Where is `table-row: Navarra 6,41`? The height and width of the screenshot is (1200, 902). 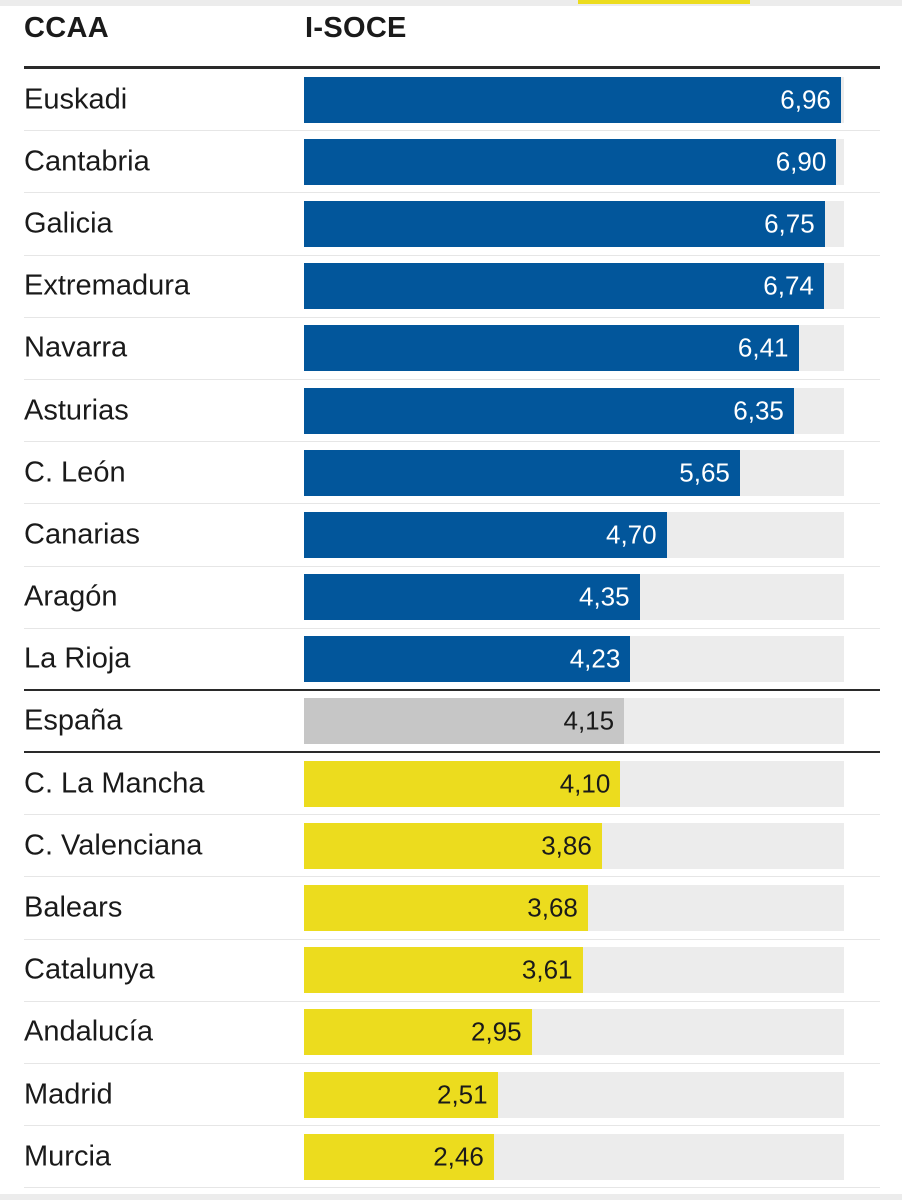 table-row: Navarra 6,41 is located at coordinates (452, 349).